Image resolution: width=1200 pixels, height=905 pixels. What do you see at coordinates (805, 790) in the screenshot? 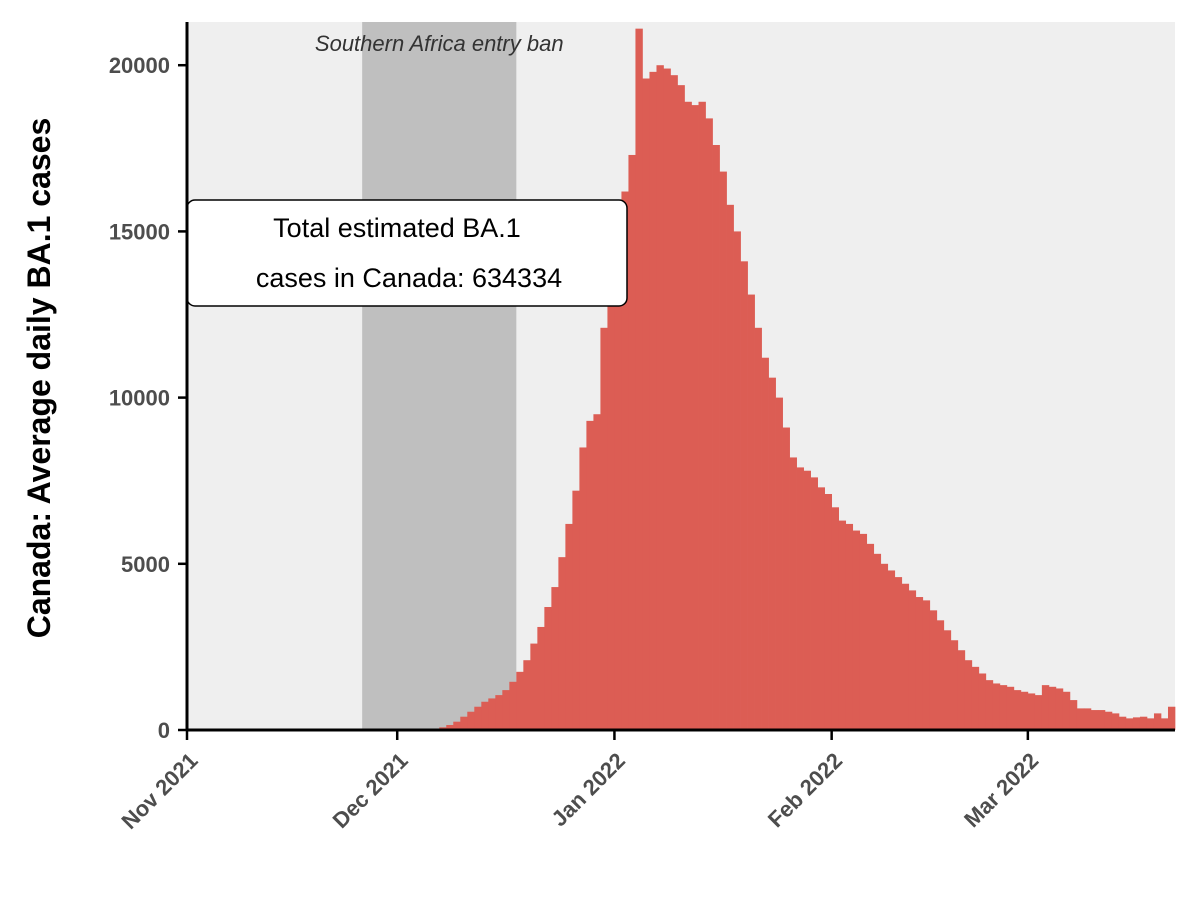
I see `x-tick-label-3: Feb 2022` at bounding box center [805, 790].